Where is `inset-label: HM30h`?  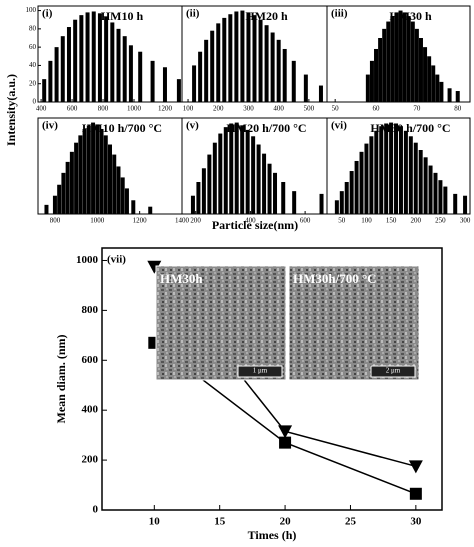 inset-label: HM30h is located at coordinates (181, 278).